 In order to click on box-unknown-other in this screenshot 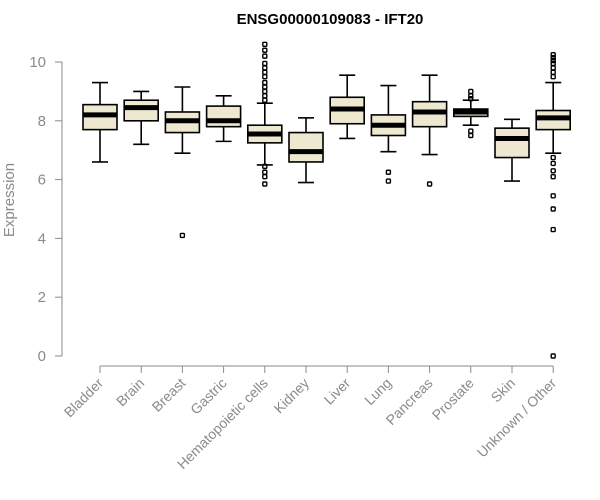, I will do `click(553, 205)`.